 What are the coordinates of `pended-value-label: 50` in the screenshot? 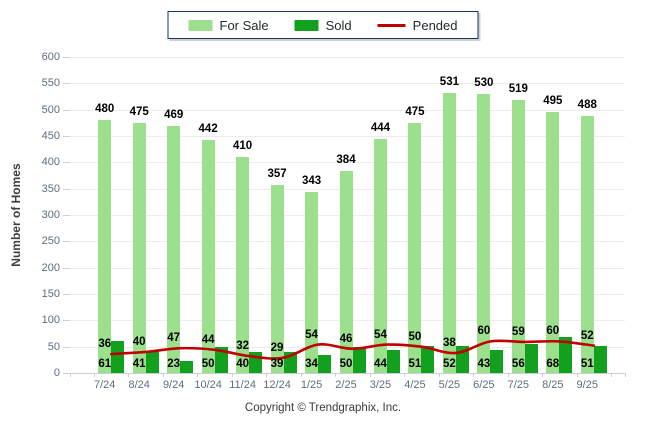 It's located at (415, 336).